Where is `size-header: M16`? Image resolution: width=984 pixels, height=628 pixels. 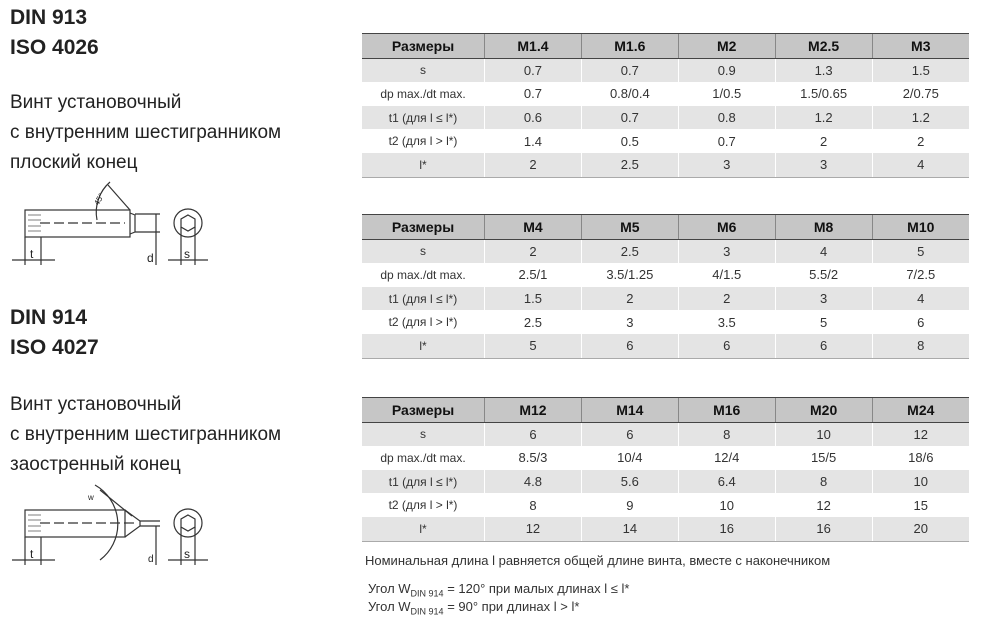
size-header: M16 is located at coordinates (726, 410).